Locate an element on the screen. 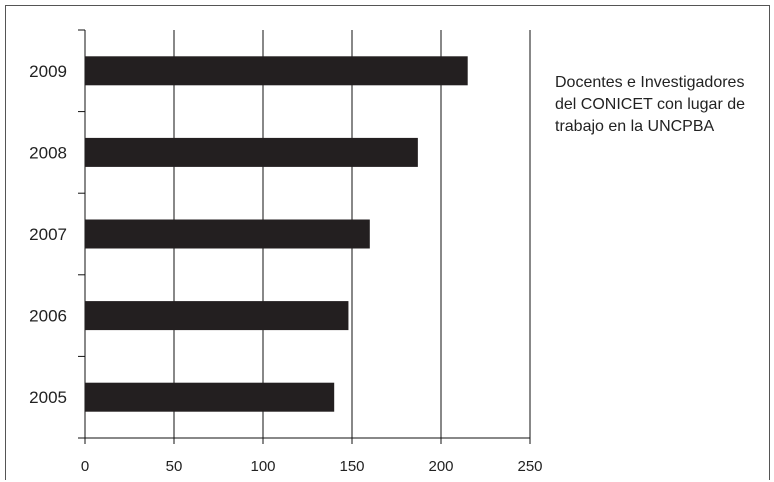  y-category-label: 2007 is located at coordinates (48, 234).